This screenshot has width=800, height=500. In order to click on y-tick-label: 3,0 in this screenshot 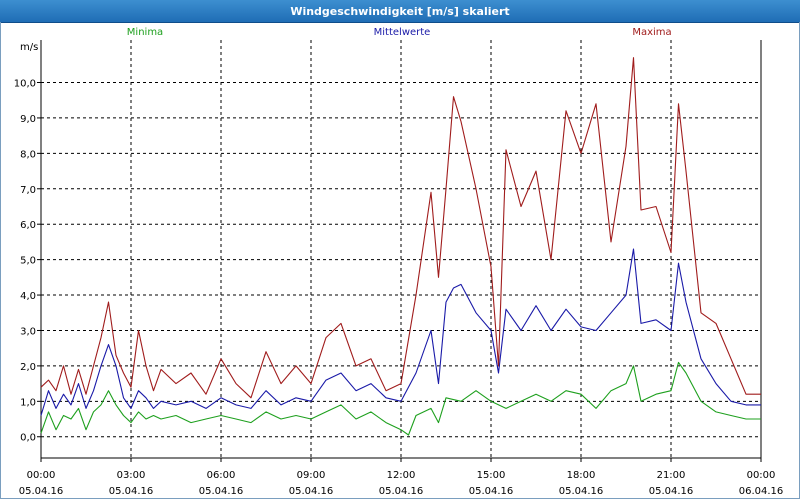, I will do `click(28, 331)`.